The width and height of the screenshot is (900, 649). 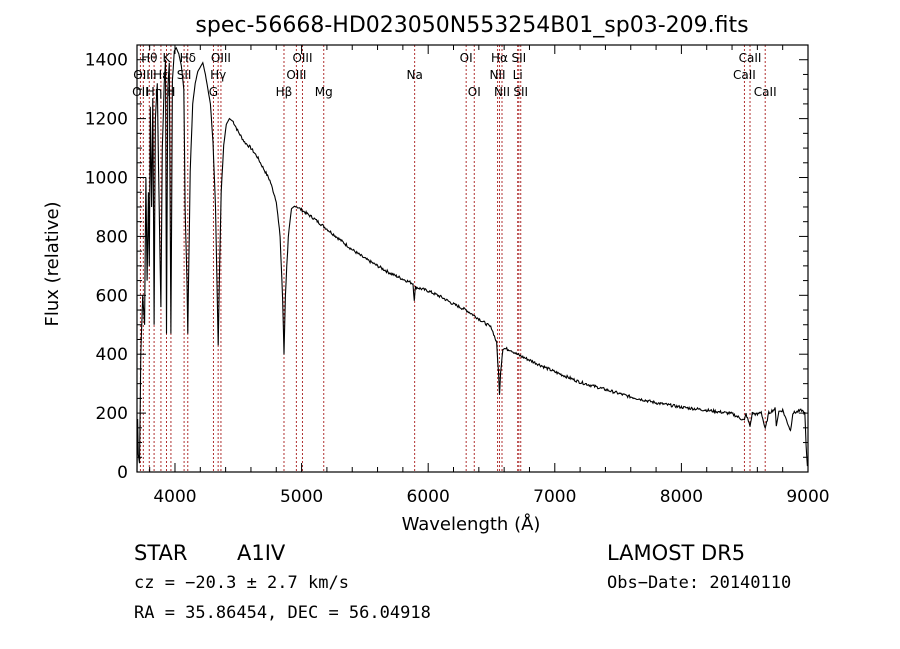 What do you see at coordinates (154, 92) in the screenshot?
I see `line-label-3: Hη` at bounding box center [154, 92].